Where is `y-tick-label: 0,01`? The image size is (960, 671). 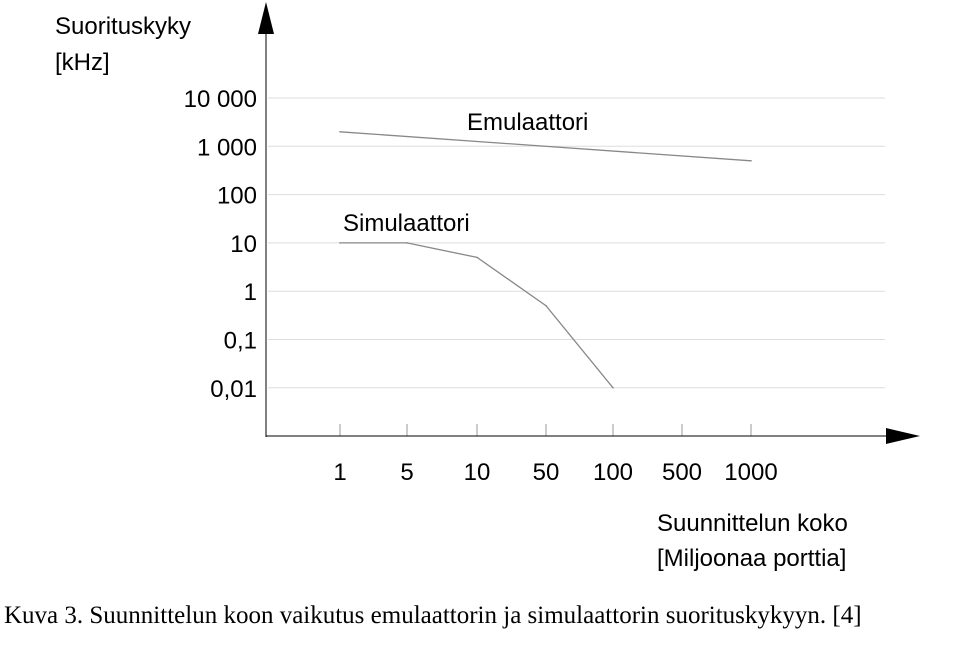
y-tick-label: 0,01 is located at coordinates (233, 389).